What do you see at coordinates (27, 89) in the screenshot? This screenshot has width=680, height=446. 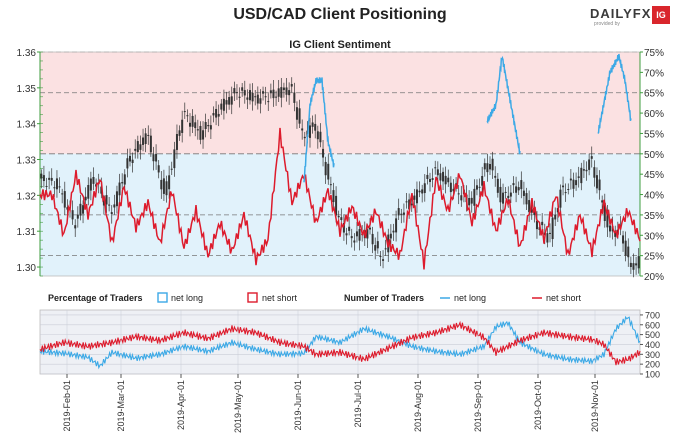 I see `price-tick-label: 1.35` at bounding box center [27, 89].